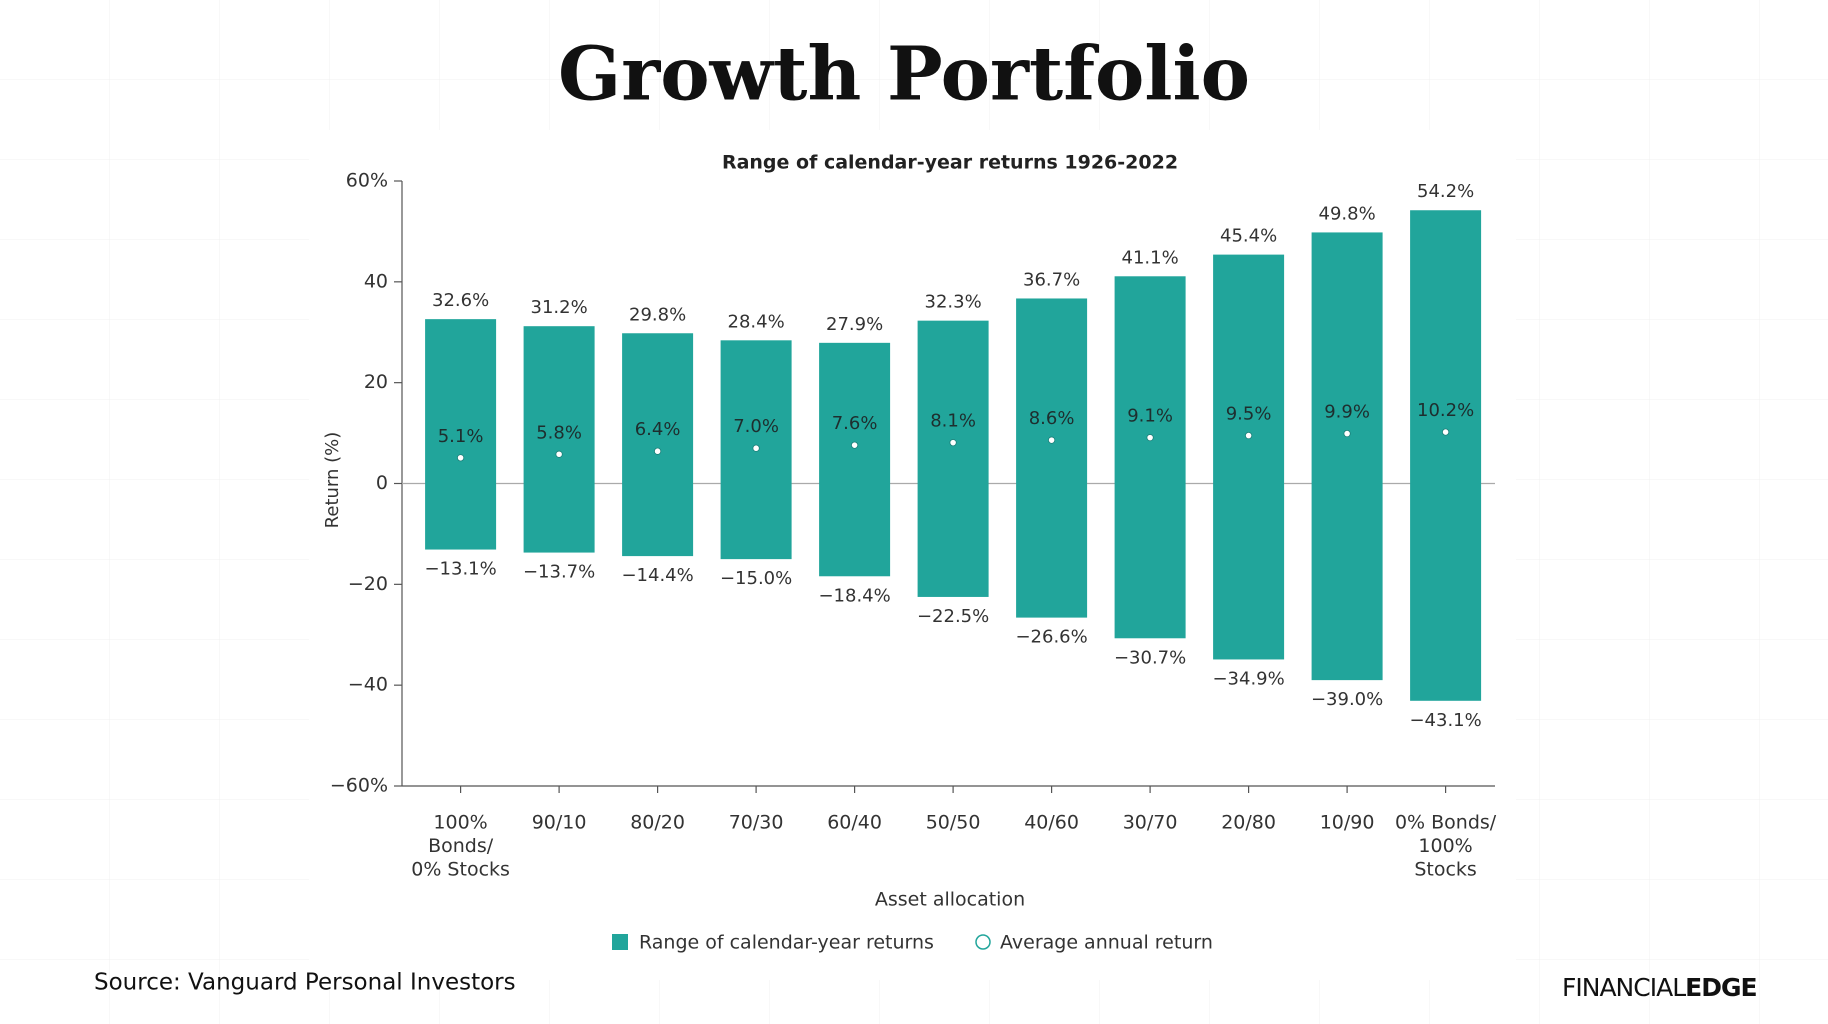  What do you see at coordinates (367, 181) in the screenshot?
I see `y-tick-label: 60%` at bounding box center [367, 181].